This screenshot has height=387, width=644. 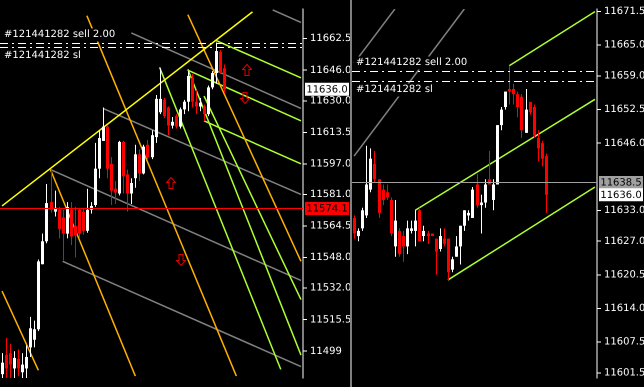 I want to click on y-tick-label: 11620.5, so click(x=624, y=274).